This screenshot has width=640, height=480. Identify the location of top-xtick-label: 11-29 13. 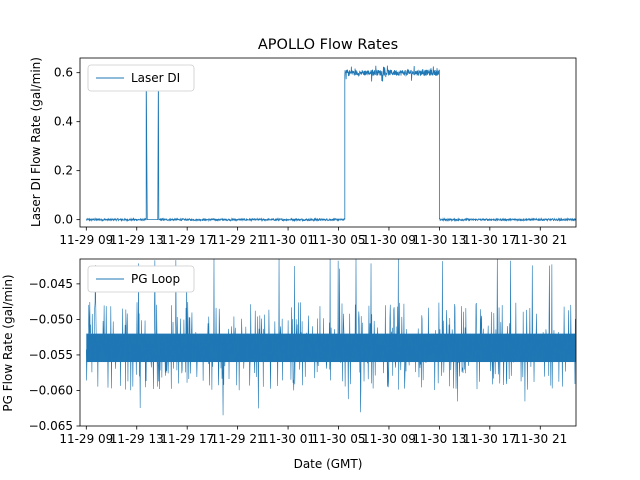
(137, 240).